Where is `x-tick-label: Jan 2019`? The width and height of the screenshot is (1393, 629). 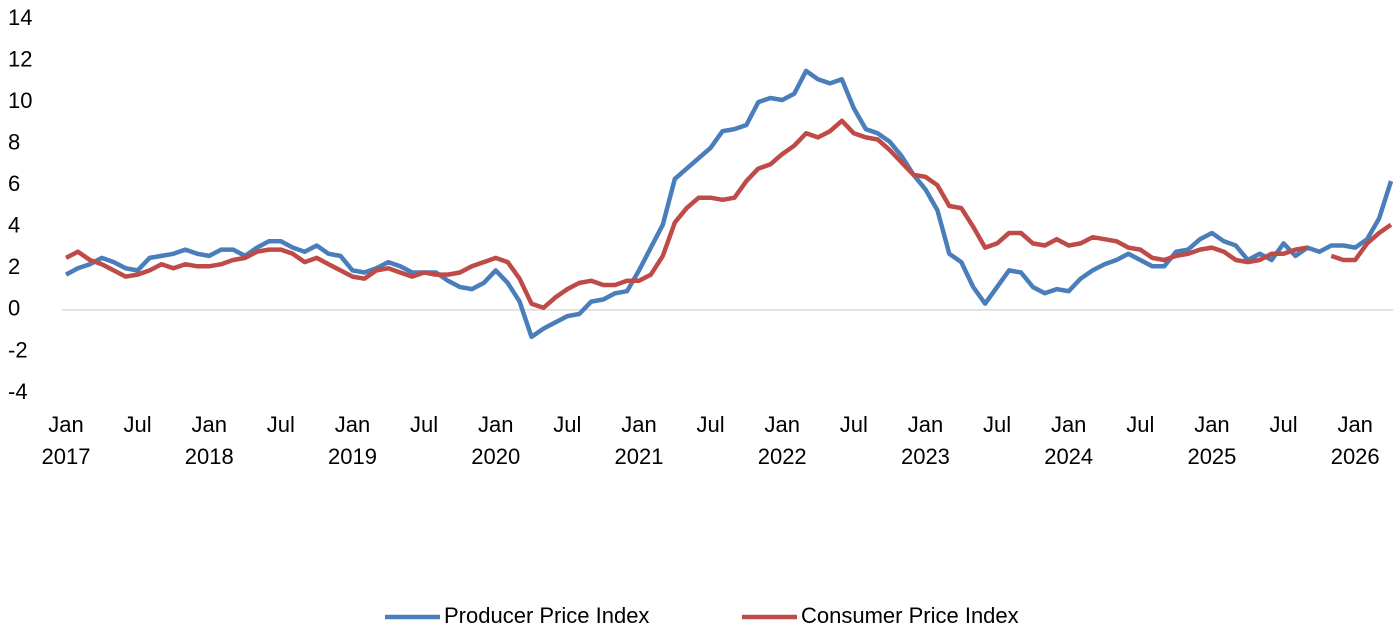 x-tick-label: Jan 2019 is located at coordinates (352, 440).